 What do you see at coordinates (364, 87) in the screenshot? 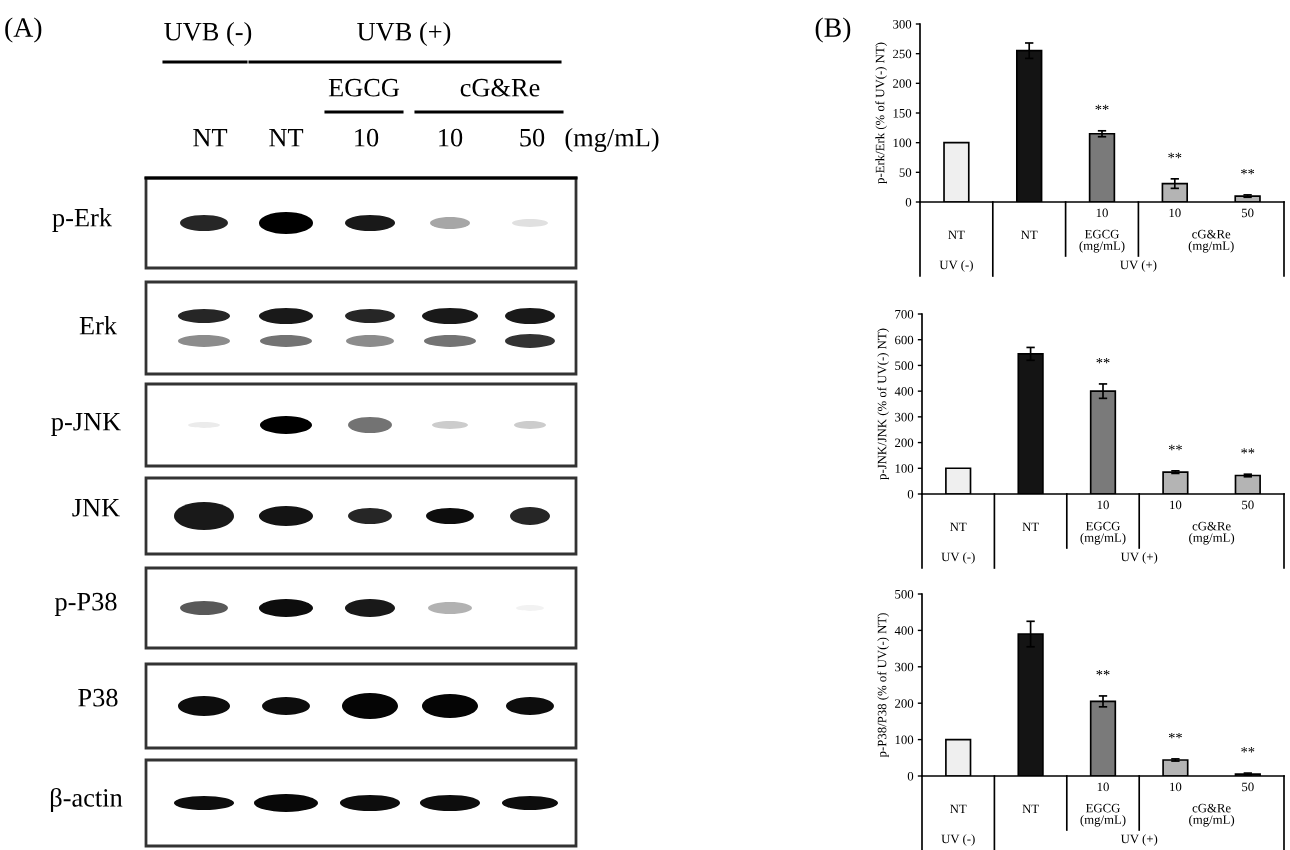
I see `text: EGCG` at bounding box center [364, 87].